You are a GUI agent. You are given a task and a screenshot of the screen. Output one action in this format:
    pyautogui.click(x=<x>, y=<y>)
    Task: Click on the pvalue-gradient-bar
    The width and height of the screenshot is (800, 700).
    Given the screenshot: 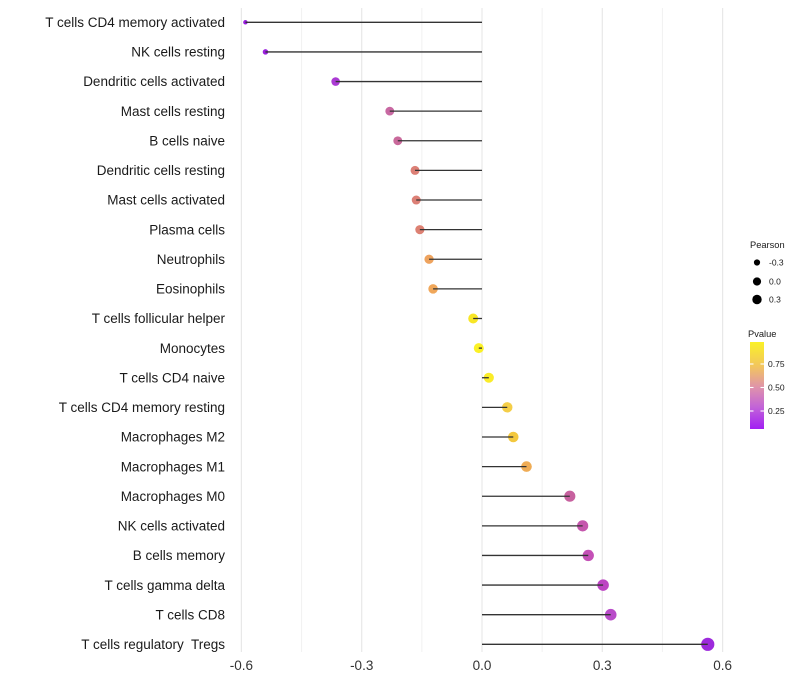 What is the action you would take?
    pyautogui.click(x=757, y=385)
    